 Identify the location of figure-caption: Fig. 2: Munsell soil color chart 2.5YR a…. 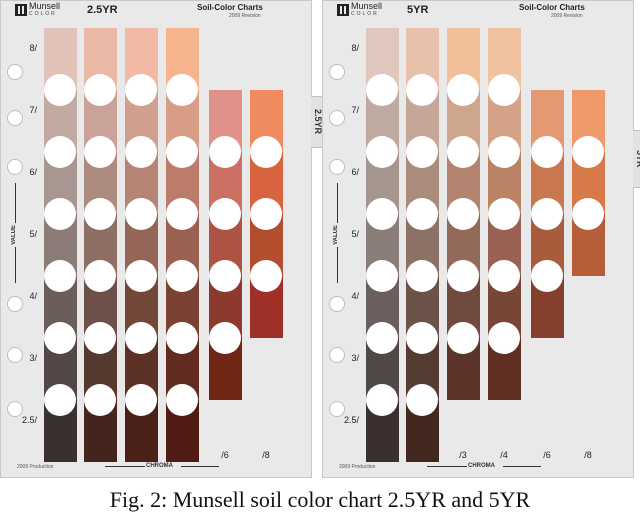
(320, 499).